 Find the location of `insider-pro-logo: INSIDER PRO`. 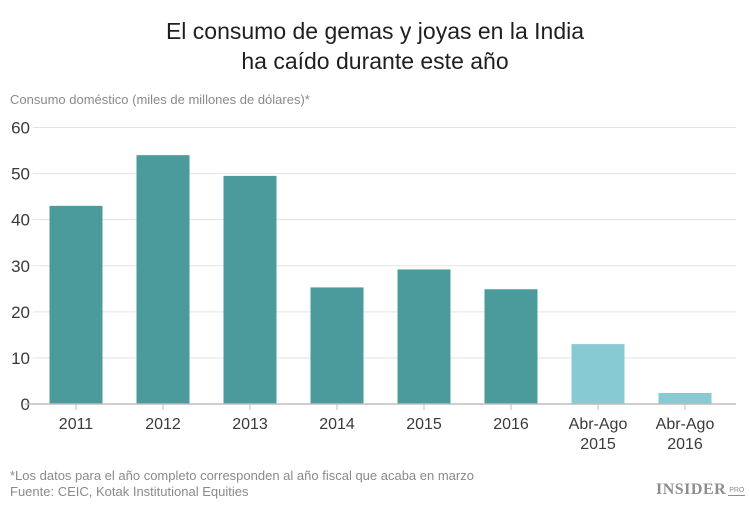

insider-pro-logo: INSIDER PRO is located at coordinates (701, 489).